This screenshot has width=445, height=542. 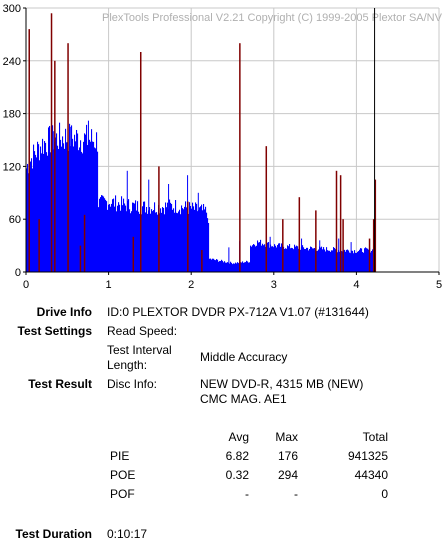 What do you see at coordinates (12, 115) in the screenshot?
I see `y-tick-label: 180` at bounding box center [12, 115].